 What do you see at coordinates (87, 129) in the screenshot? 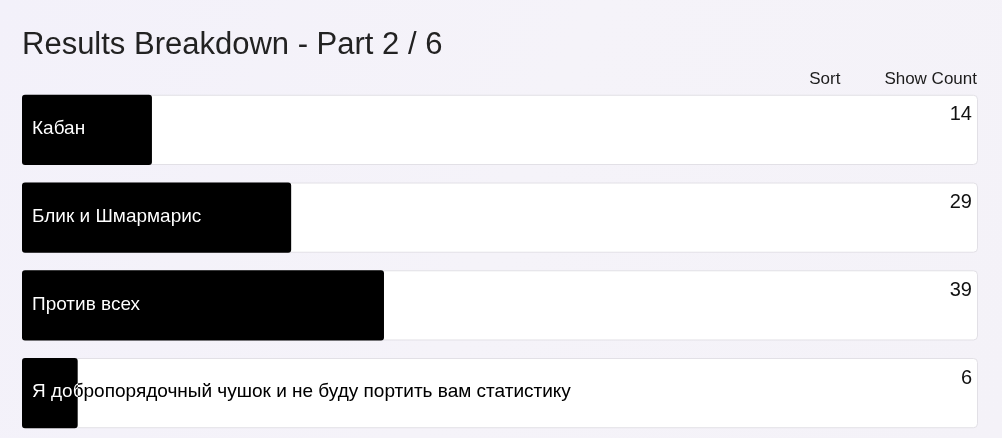
I see `bar` at bounding box center [87, 129].